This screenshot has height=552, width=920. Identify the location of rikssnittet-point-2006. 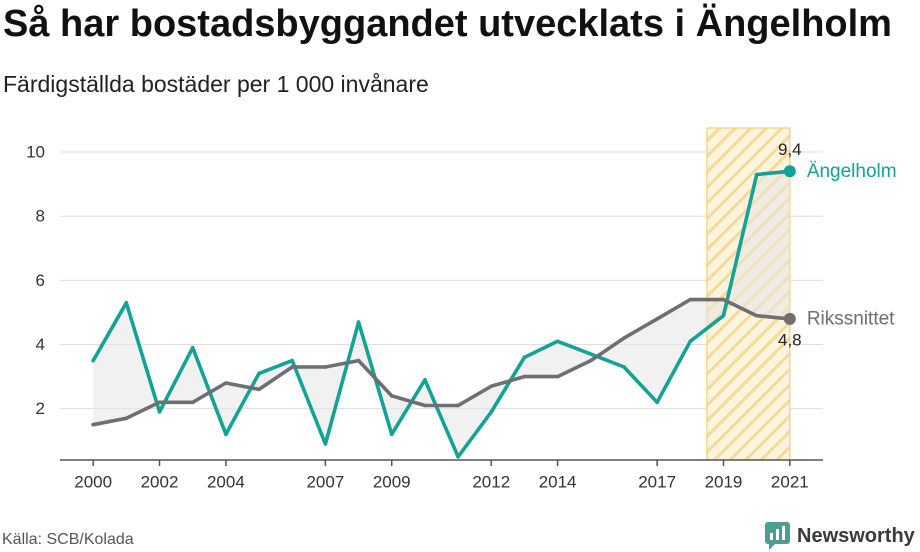
(292, 367).